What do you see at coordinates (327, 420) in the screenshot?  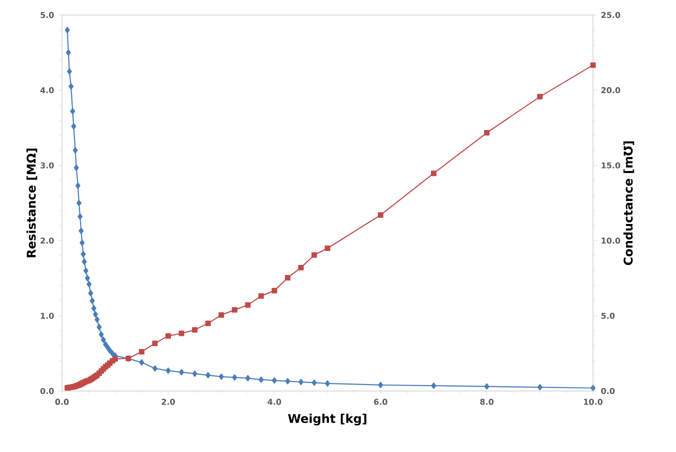 I see `x-axis-title: Weight [kg]` at bounding box center [327, 420].